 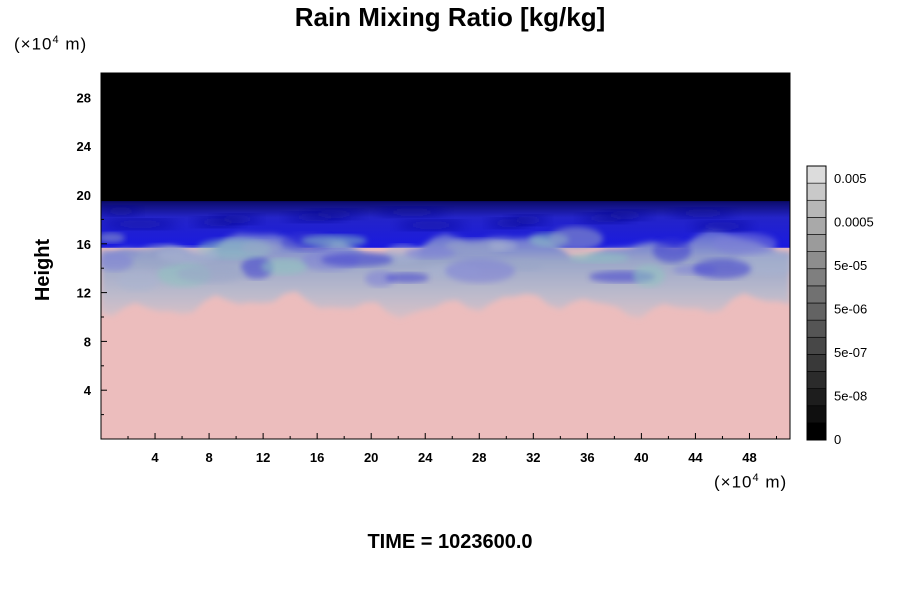 What do you see at coordinates (533, 457) in the screenshot?
I see `x-tick-label: 32` at bounding box center [533, 457].